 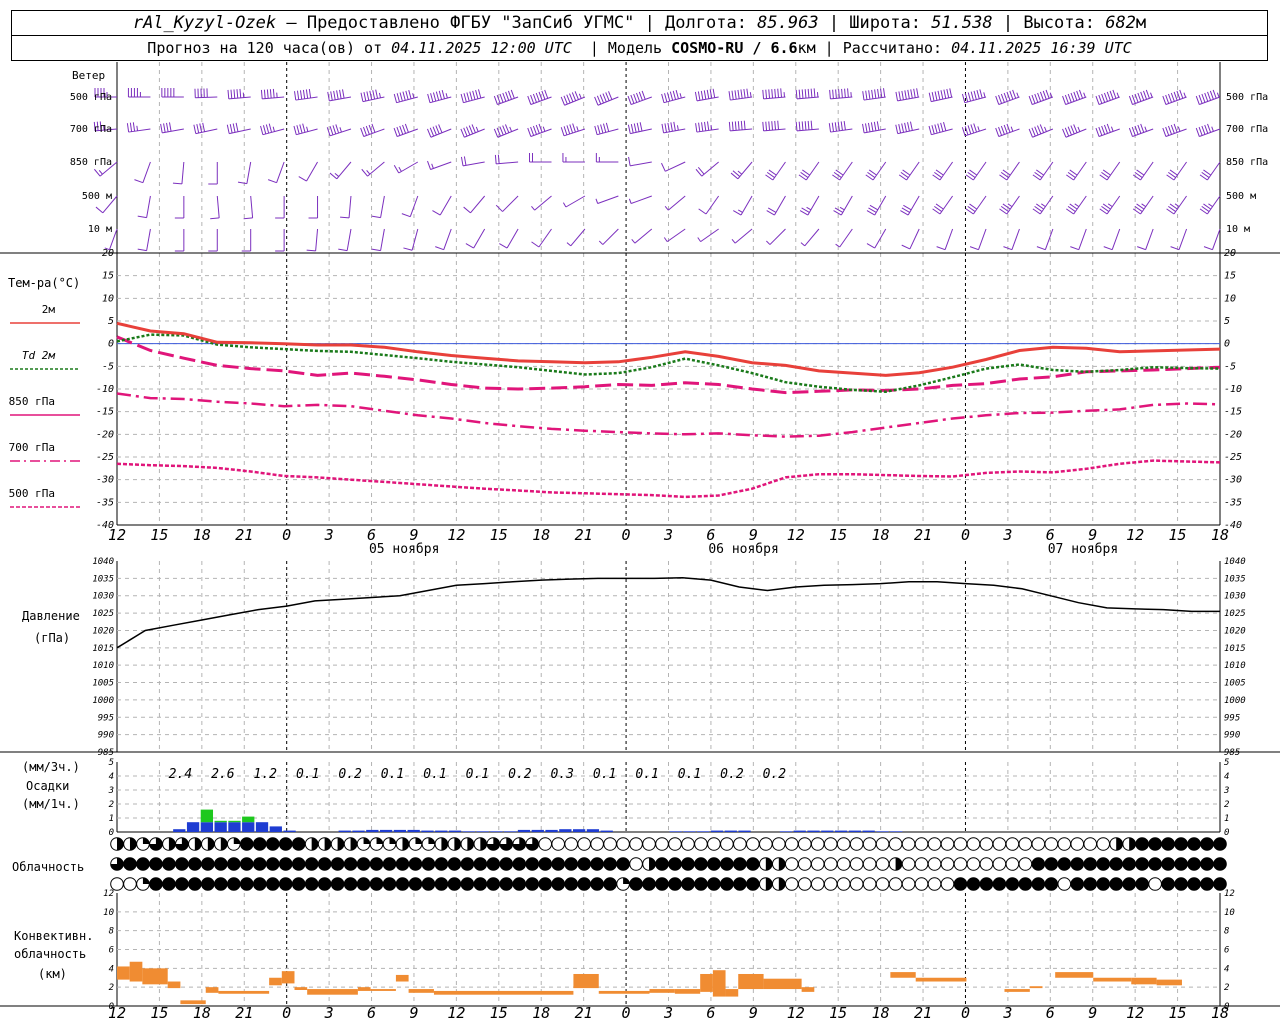 What do you see at coordinates (307, 774) in the screenshot?
I see `precip-3h-total: 0.1` at bounding box center [307, 774].